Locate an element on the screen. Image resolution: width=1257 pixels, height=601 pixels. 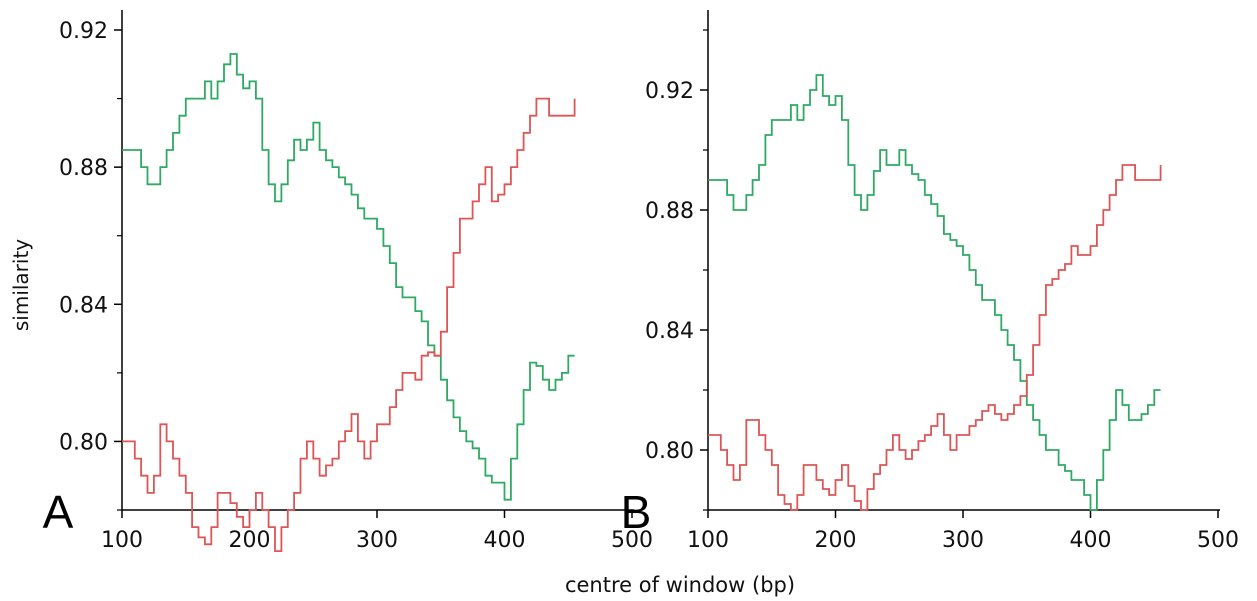
y-axis-title: similarity is located at coordinates (21, 285).